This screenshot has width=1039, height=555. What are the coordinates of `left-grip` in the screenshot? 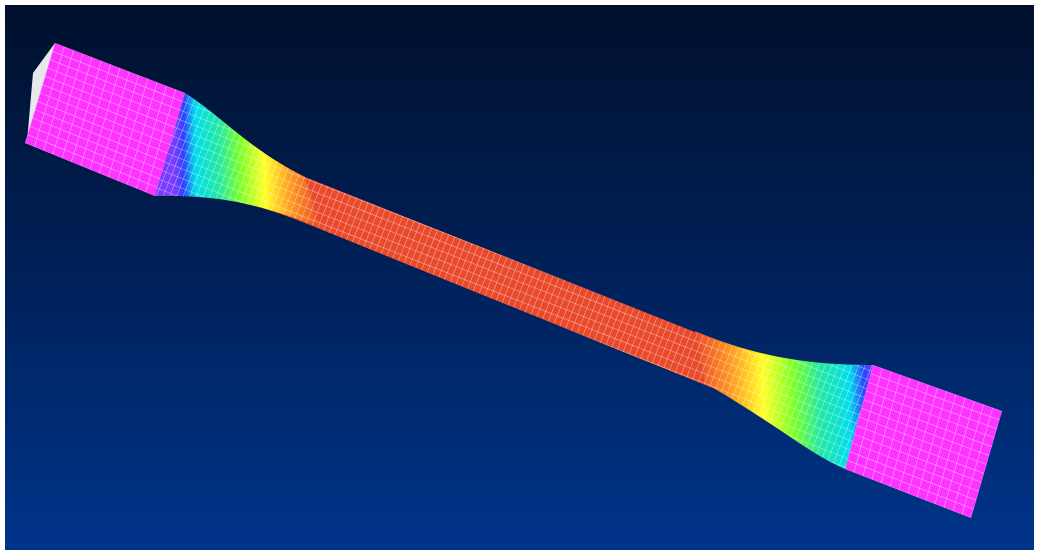 It's located at (105, 119).